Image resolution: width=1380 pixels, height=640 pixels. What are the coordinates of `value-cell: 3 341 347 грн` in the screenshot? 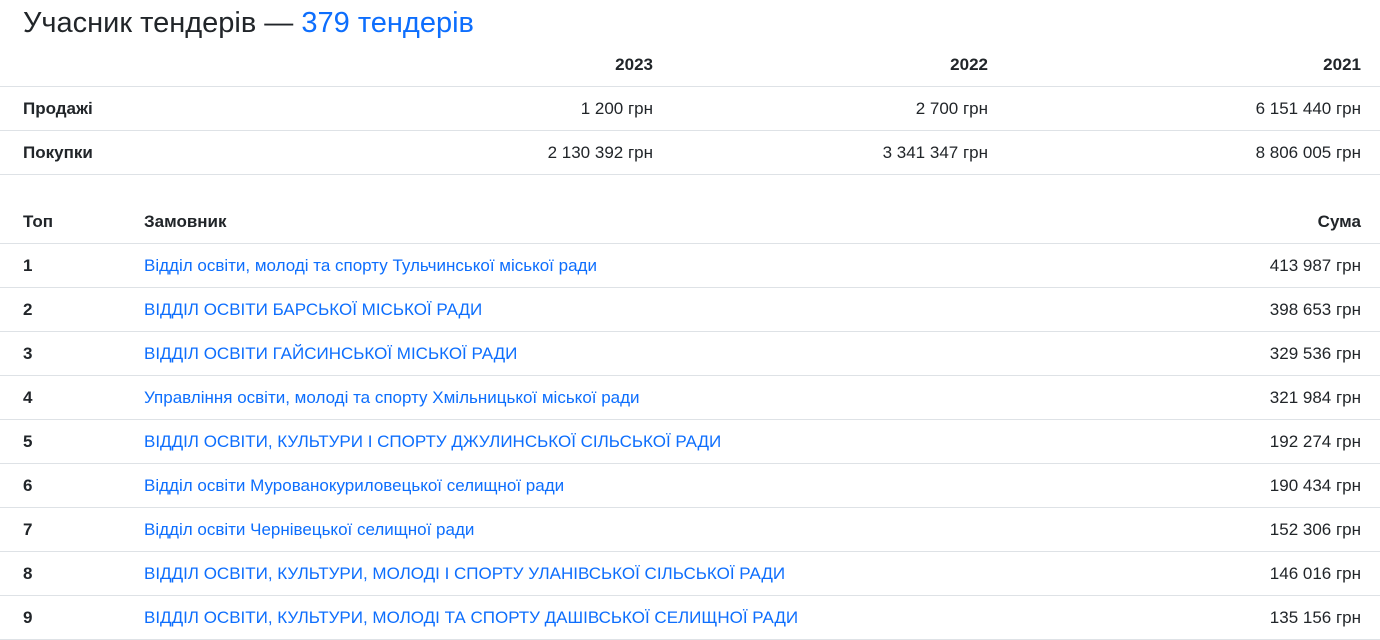 It's located at (839, 152).